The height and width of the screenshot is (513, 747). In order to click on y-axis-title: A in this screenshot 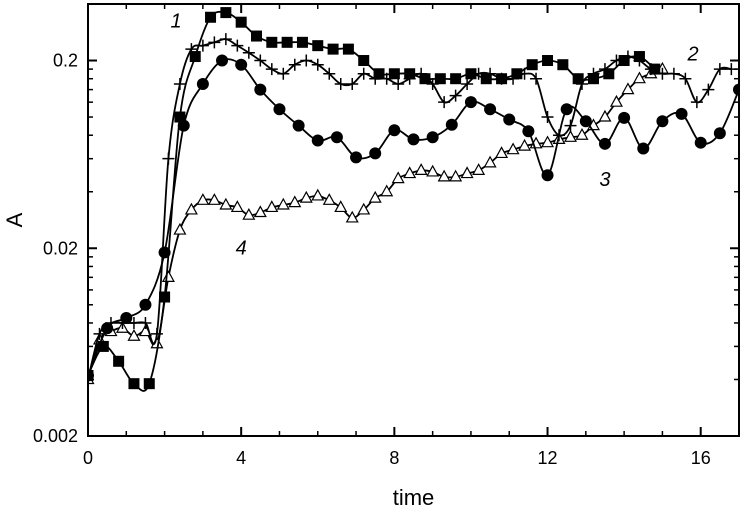, I will do `click(14, 219)`.